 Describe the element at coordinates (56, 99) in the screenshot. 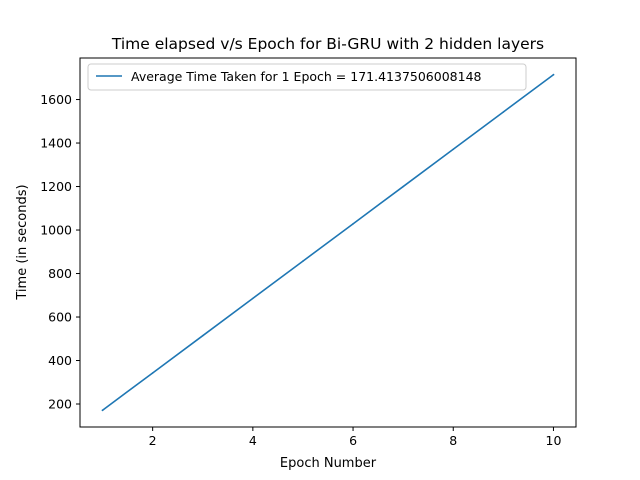

I see `y-tick-label: 1600` at that location.